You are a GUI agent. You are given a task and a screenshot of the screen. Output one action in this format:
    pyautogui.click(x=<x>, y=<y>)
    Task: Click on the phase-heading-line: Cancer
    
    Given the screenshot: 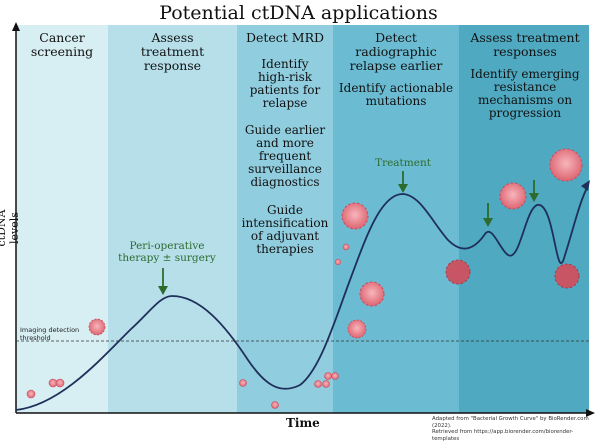 What is the action you would take?
    pyautogui.click(x=62, y=37)
    